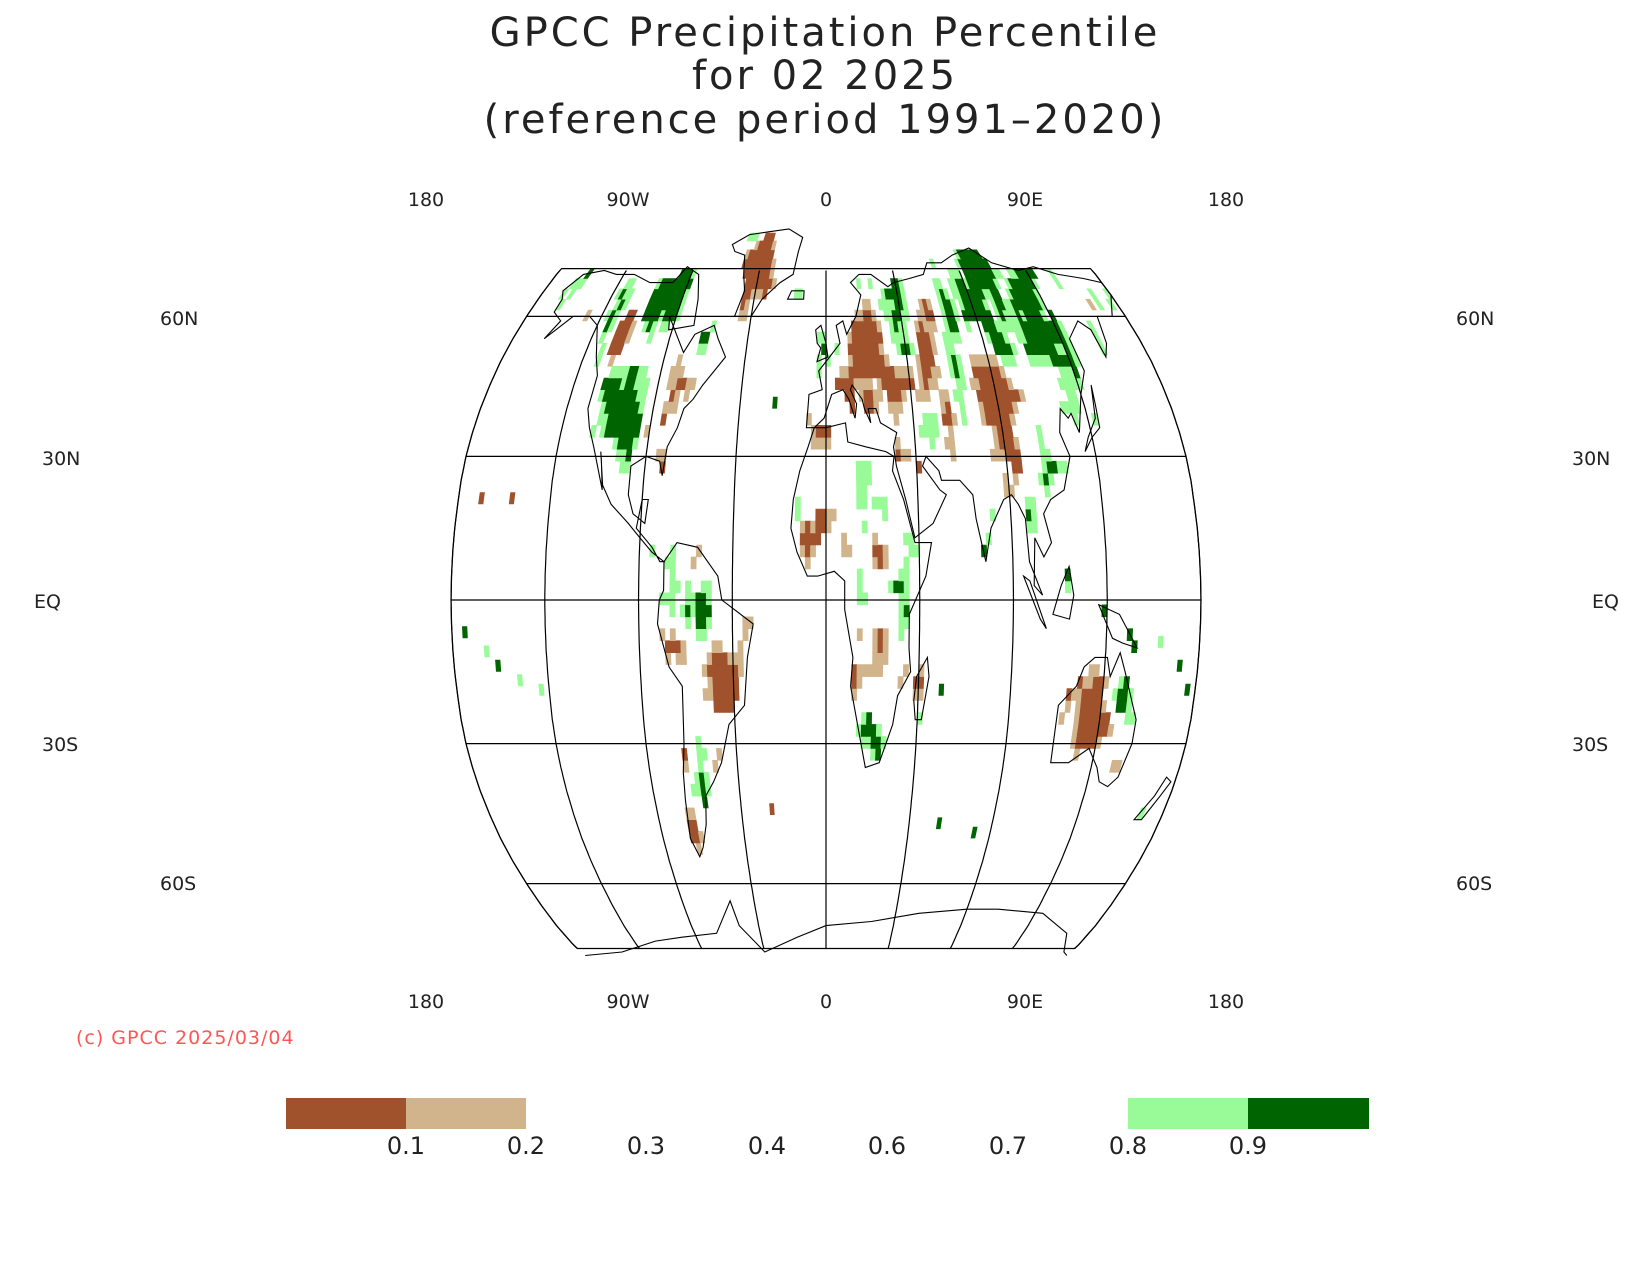  Describe the element at coordinates (185, 1038) in the screenshot. I see `copyright-note: (c) GPCC 2025/03/04` at that location.